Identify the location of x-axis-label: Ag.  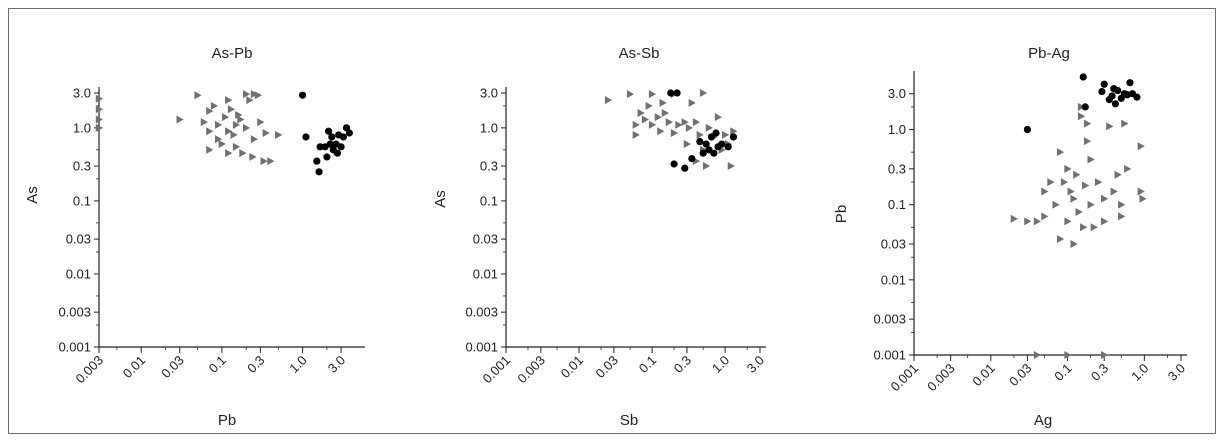
(1043, 420).